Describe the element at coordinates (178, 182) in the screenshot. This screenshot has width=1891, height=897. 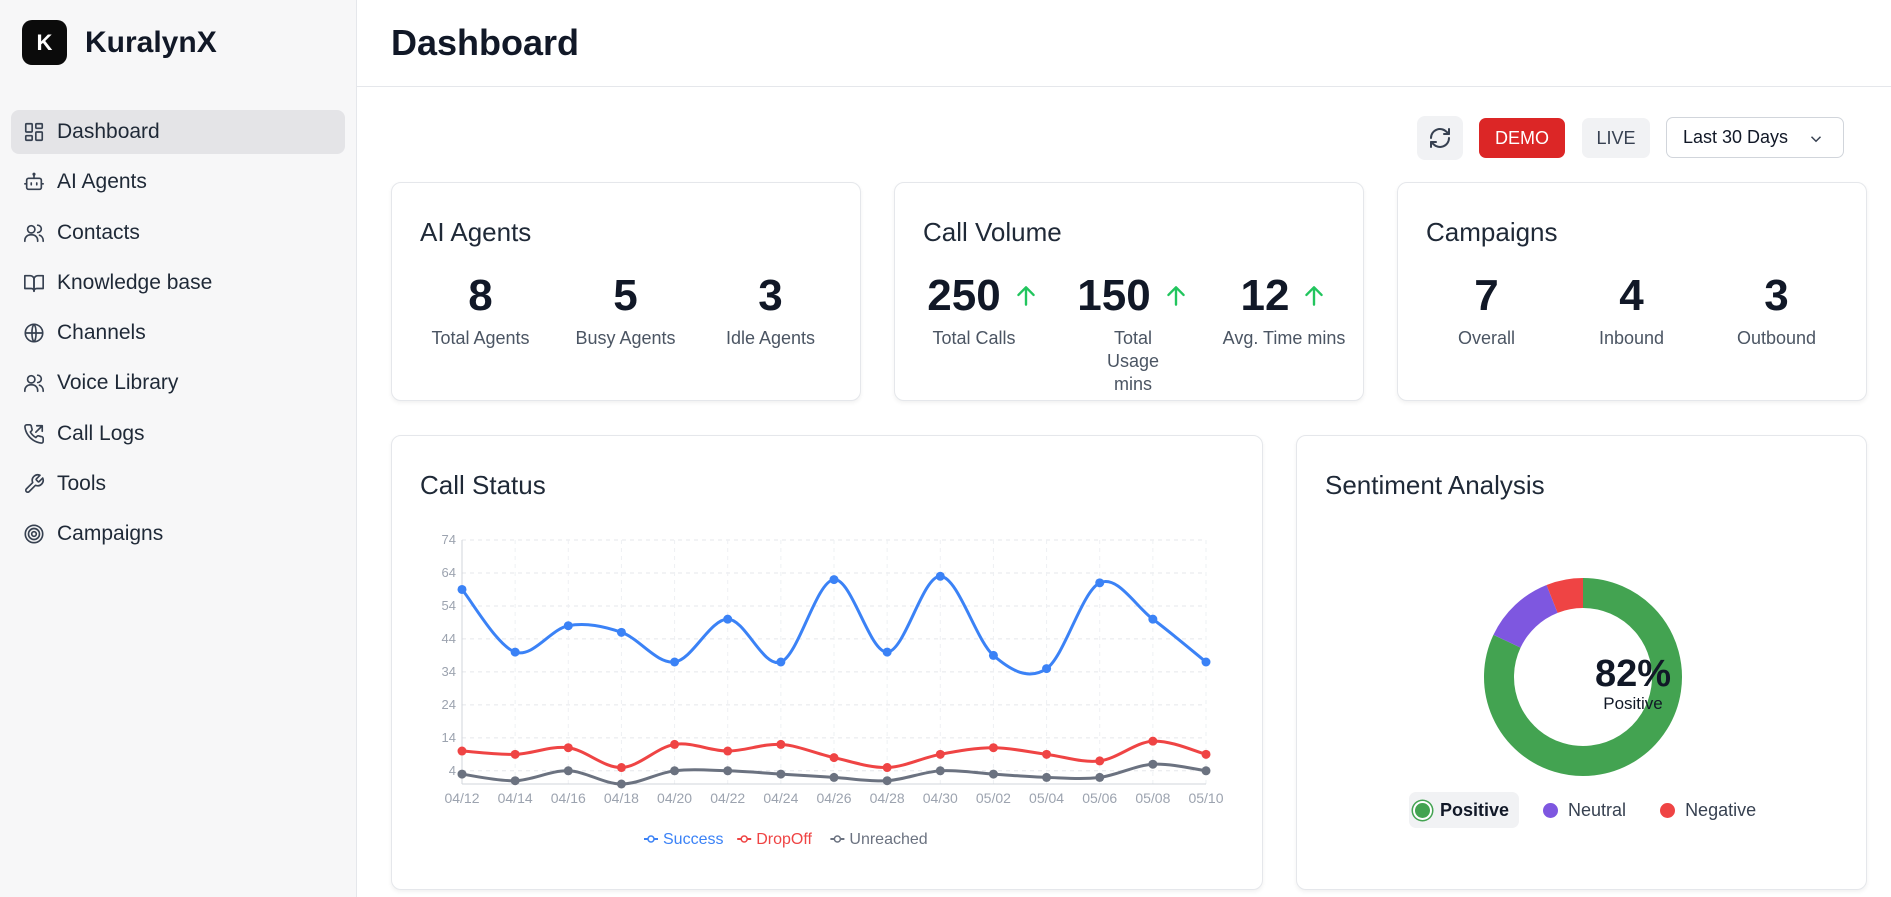
I see `sidebar-item-ai-agents: AI Agents` at that location.